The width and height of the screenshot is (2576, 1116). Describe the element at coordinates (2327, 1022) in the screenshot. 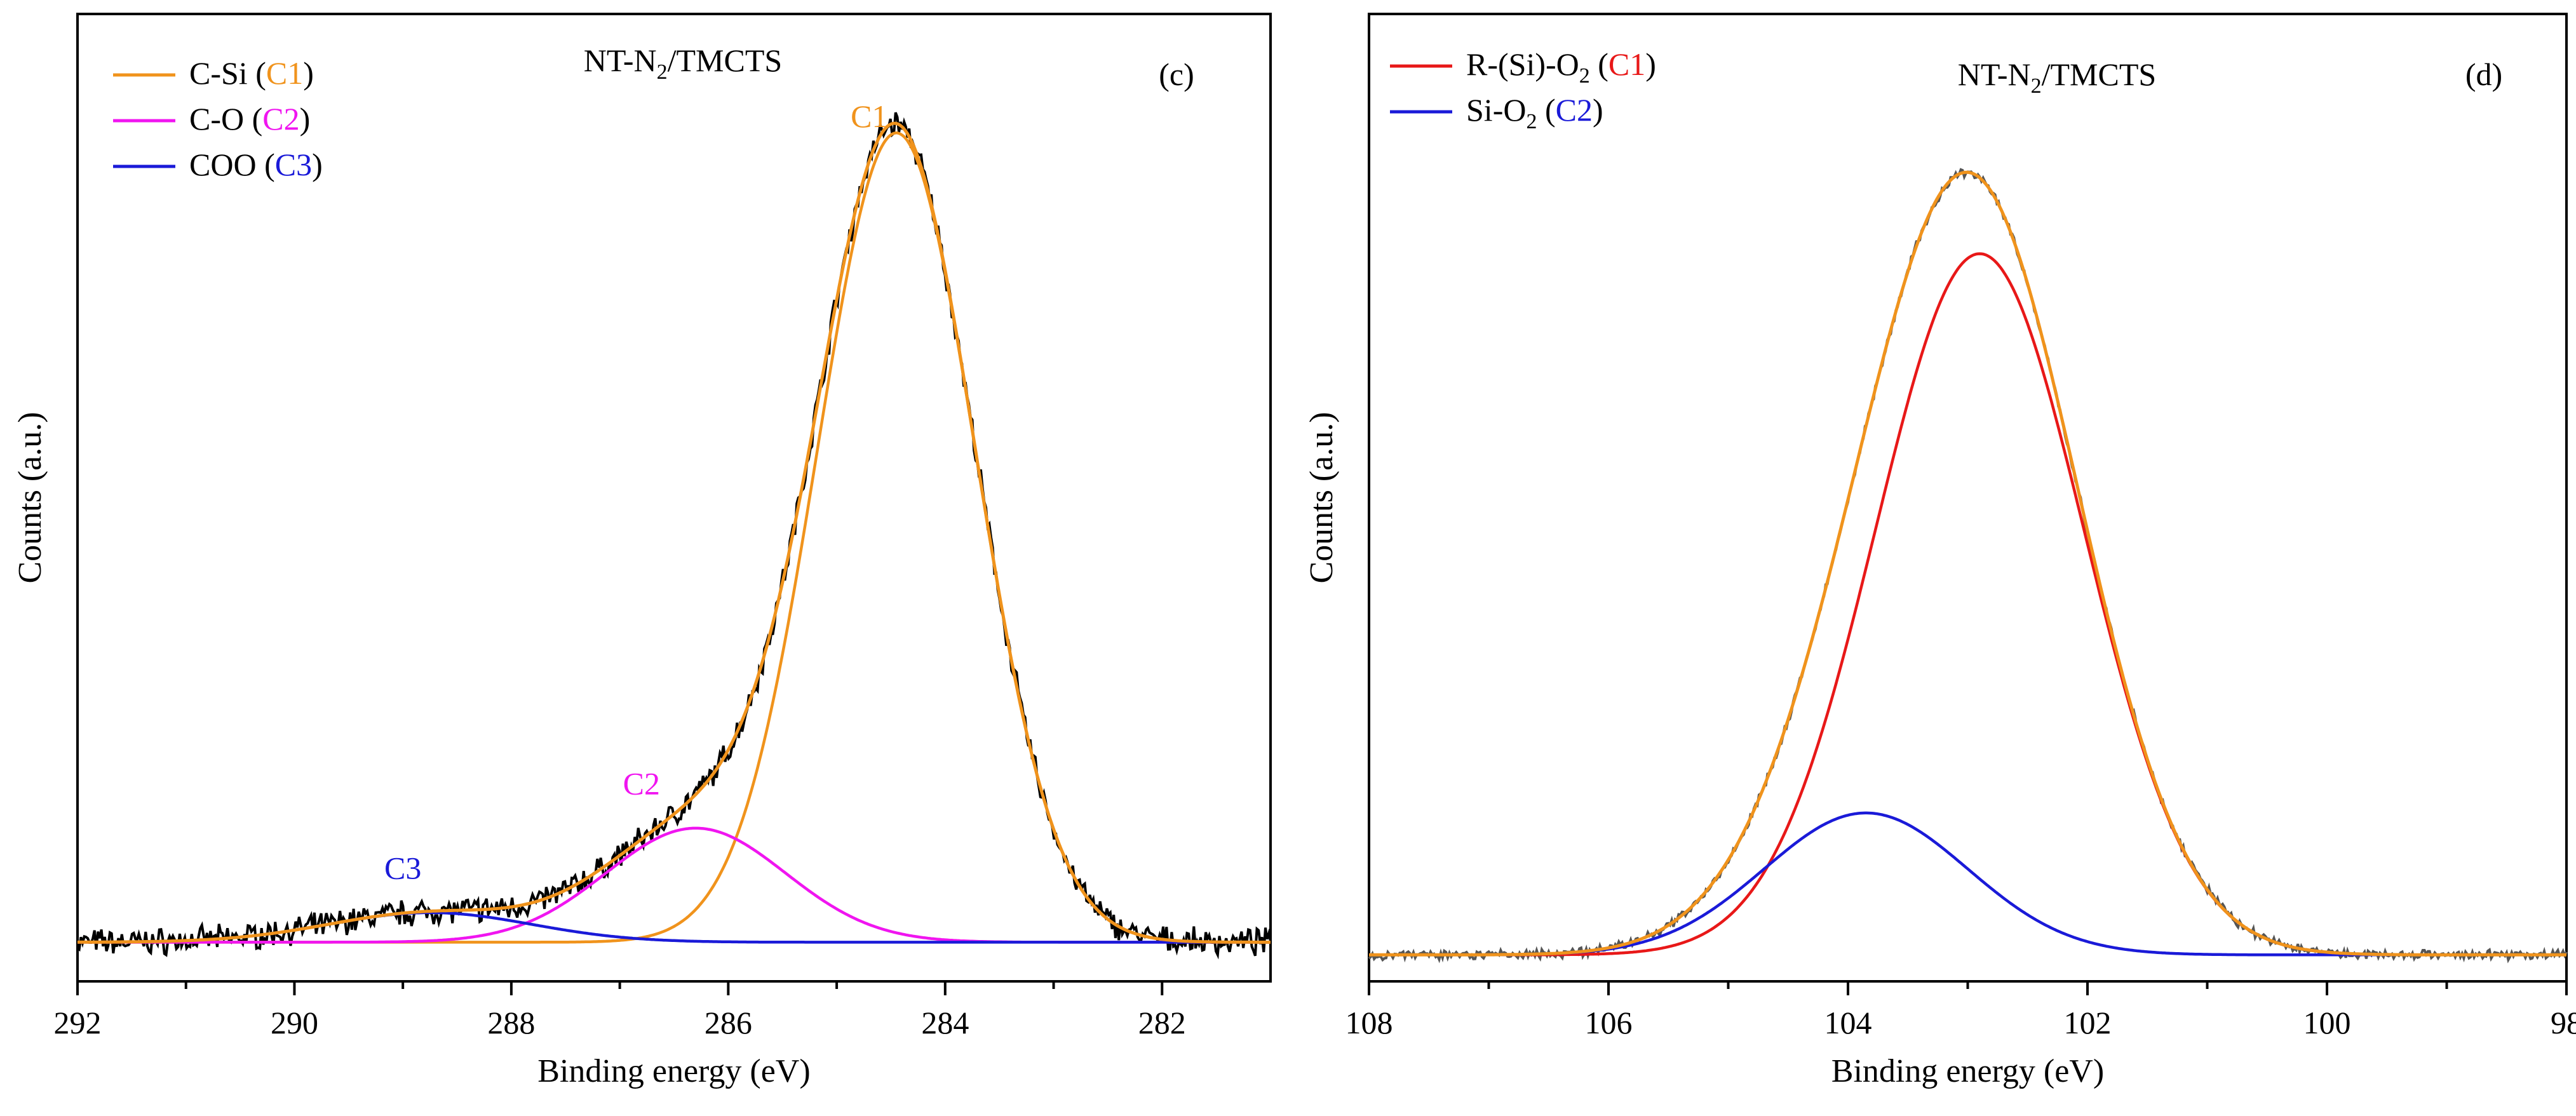

I see `x-tick-label: 100` at that location.